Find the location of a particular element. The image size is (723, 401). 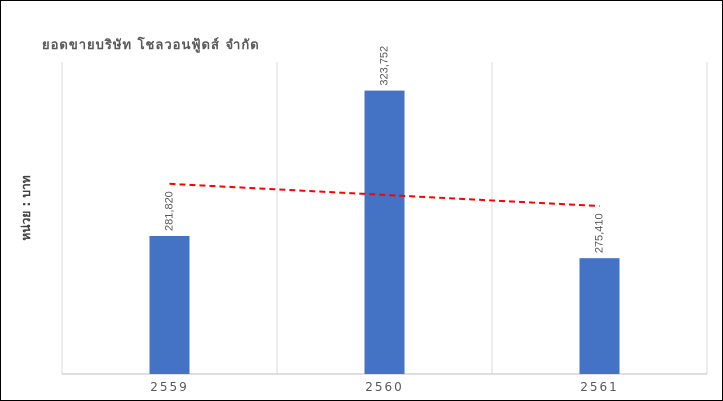

x-tick-2560: 2560 is located at coordinates (384, 387).